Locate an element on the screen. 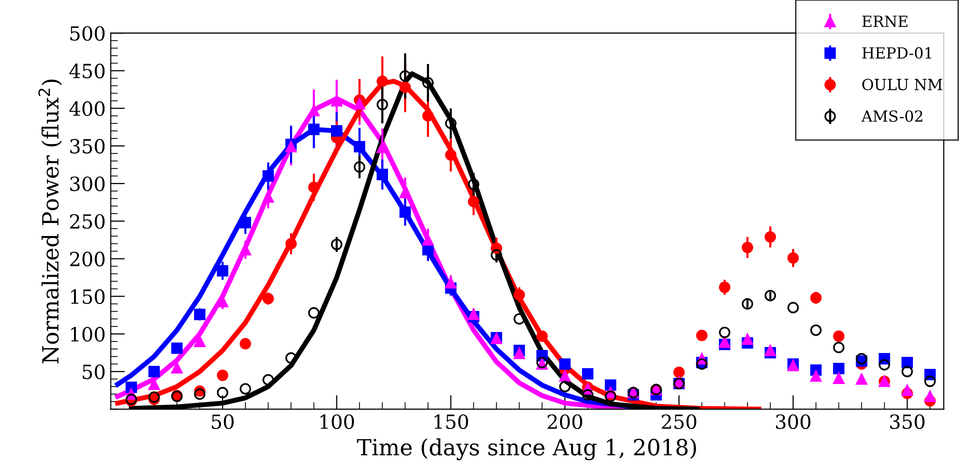 Image resolution: width=963 pixels, height=473 pixels. y-axis-title: Normalized Power (flux$^{2}$) is located at coordinates (50, 222).